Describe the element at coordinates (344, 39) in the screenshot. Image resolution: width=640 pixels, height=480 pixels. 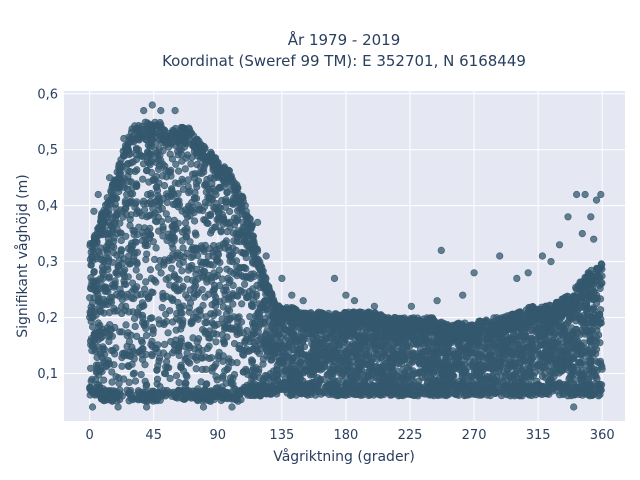
I see `chart-title-line1: År 1979 - 2019` at that location.